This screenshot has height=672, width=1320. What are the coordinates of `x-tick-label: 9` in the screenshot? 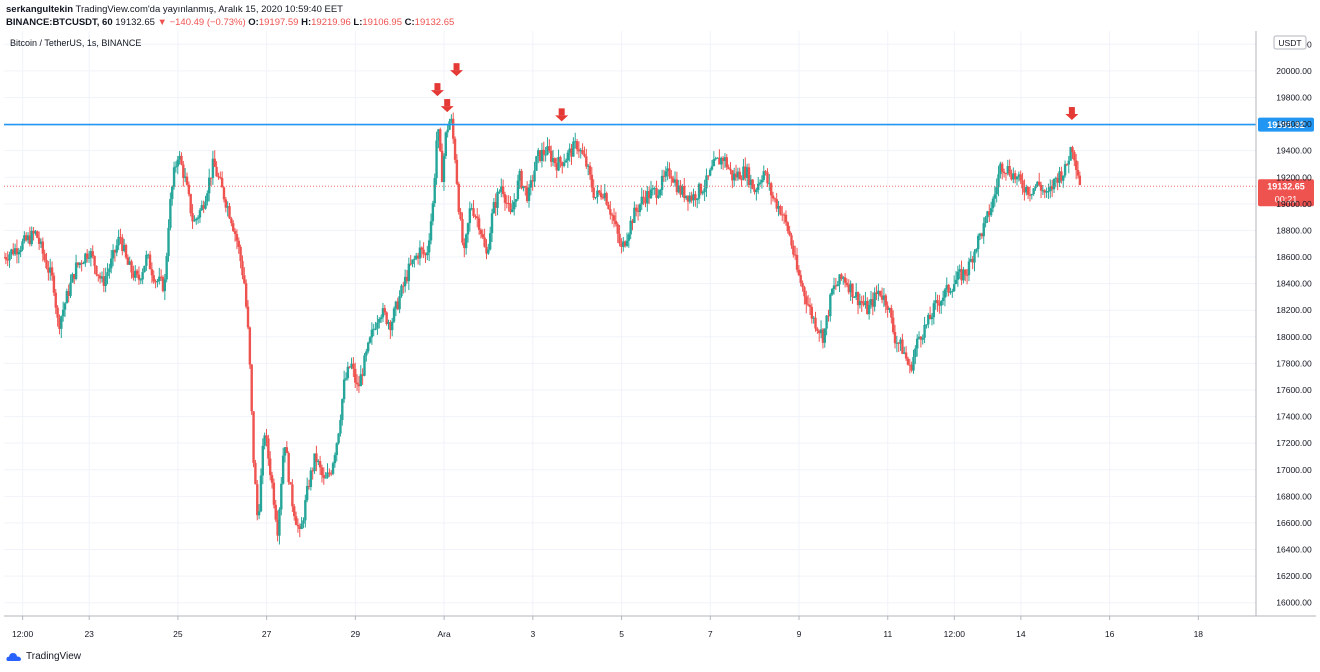 It's located at (799, 634).